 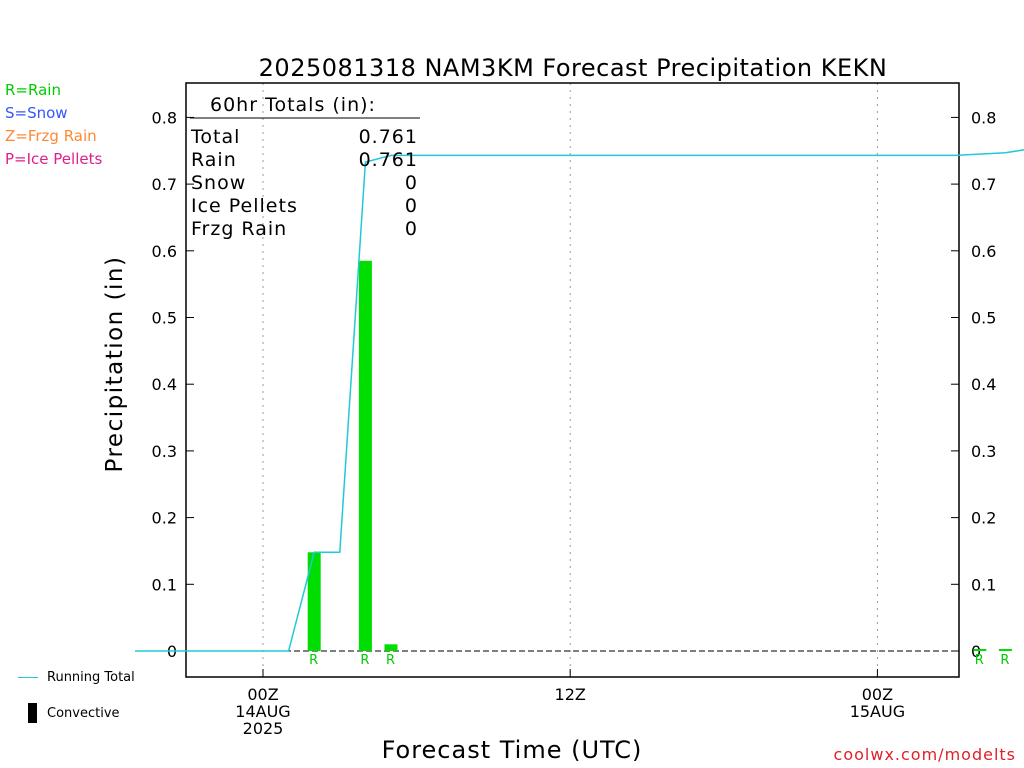 What do you see at coordinates (218, 183) in the screenshot?
I see `totals-label: Snow` at bounding box center [218, 183].